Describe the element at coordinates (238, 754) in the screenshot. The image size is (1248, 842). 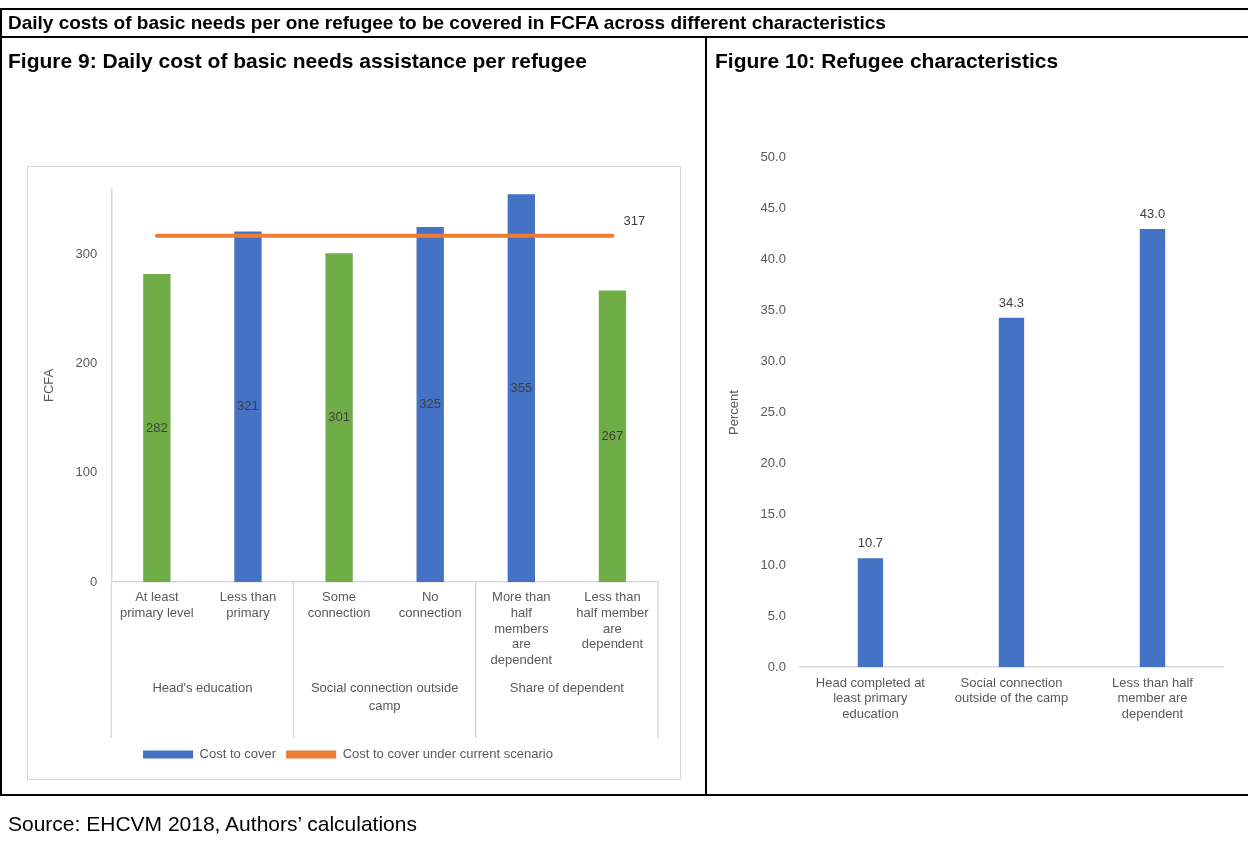
I see `legend-label: Cost to cover` at that location.